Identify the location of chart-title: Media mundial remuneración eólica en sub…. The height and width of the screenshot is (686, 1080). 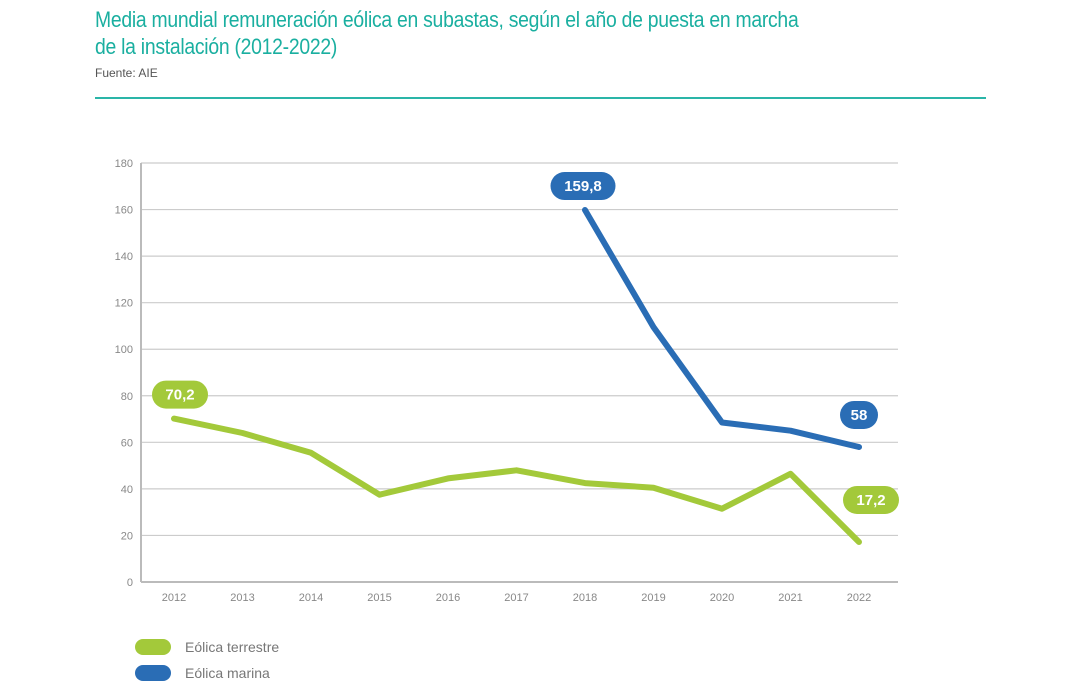
(447, 33).